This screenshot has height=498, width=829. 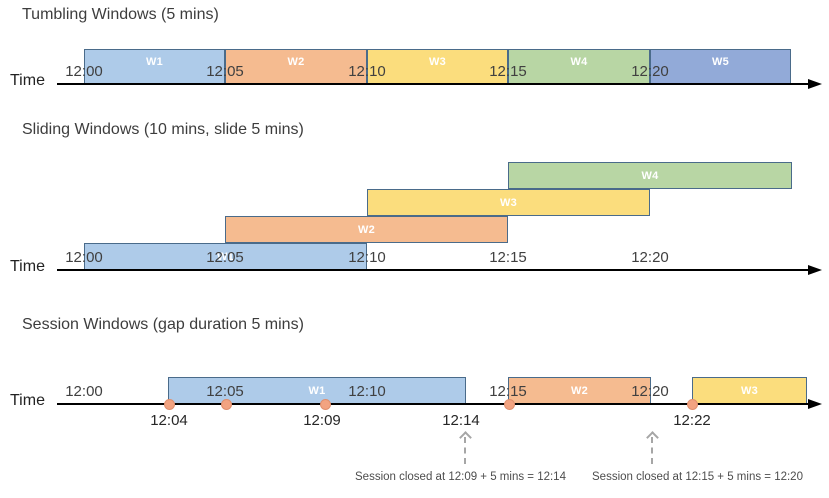 I want to click on diagram-title: Sliding Windows (10 mins, slide 5 mins), so click(x=163, y=129).